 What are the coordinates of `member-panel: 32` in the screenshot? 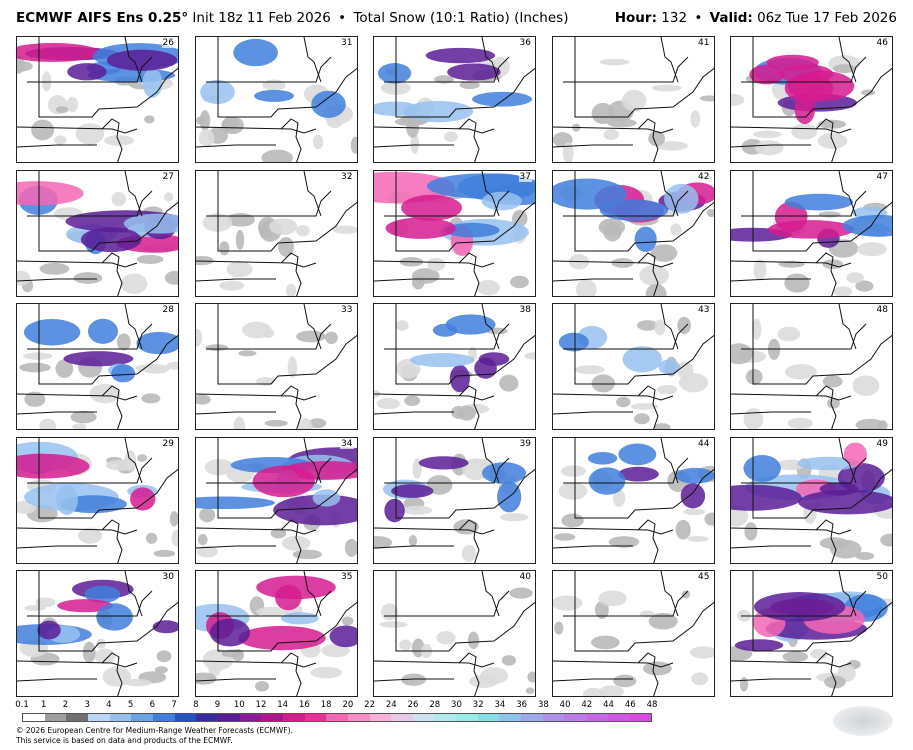 It's located at (276, 233).